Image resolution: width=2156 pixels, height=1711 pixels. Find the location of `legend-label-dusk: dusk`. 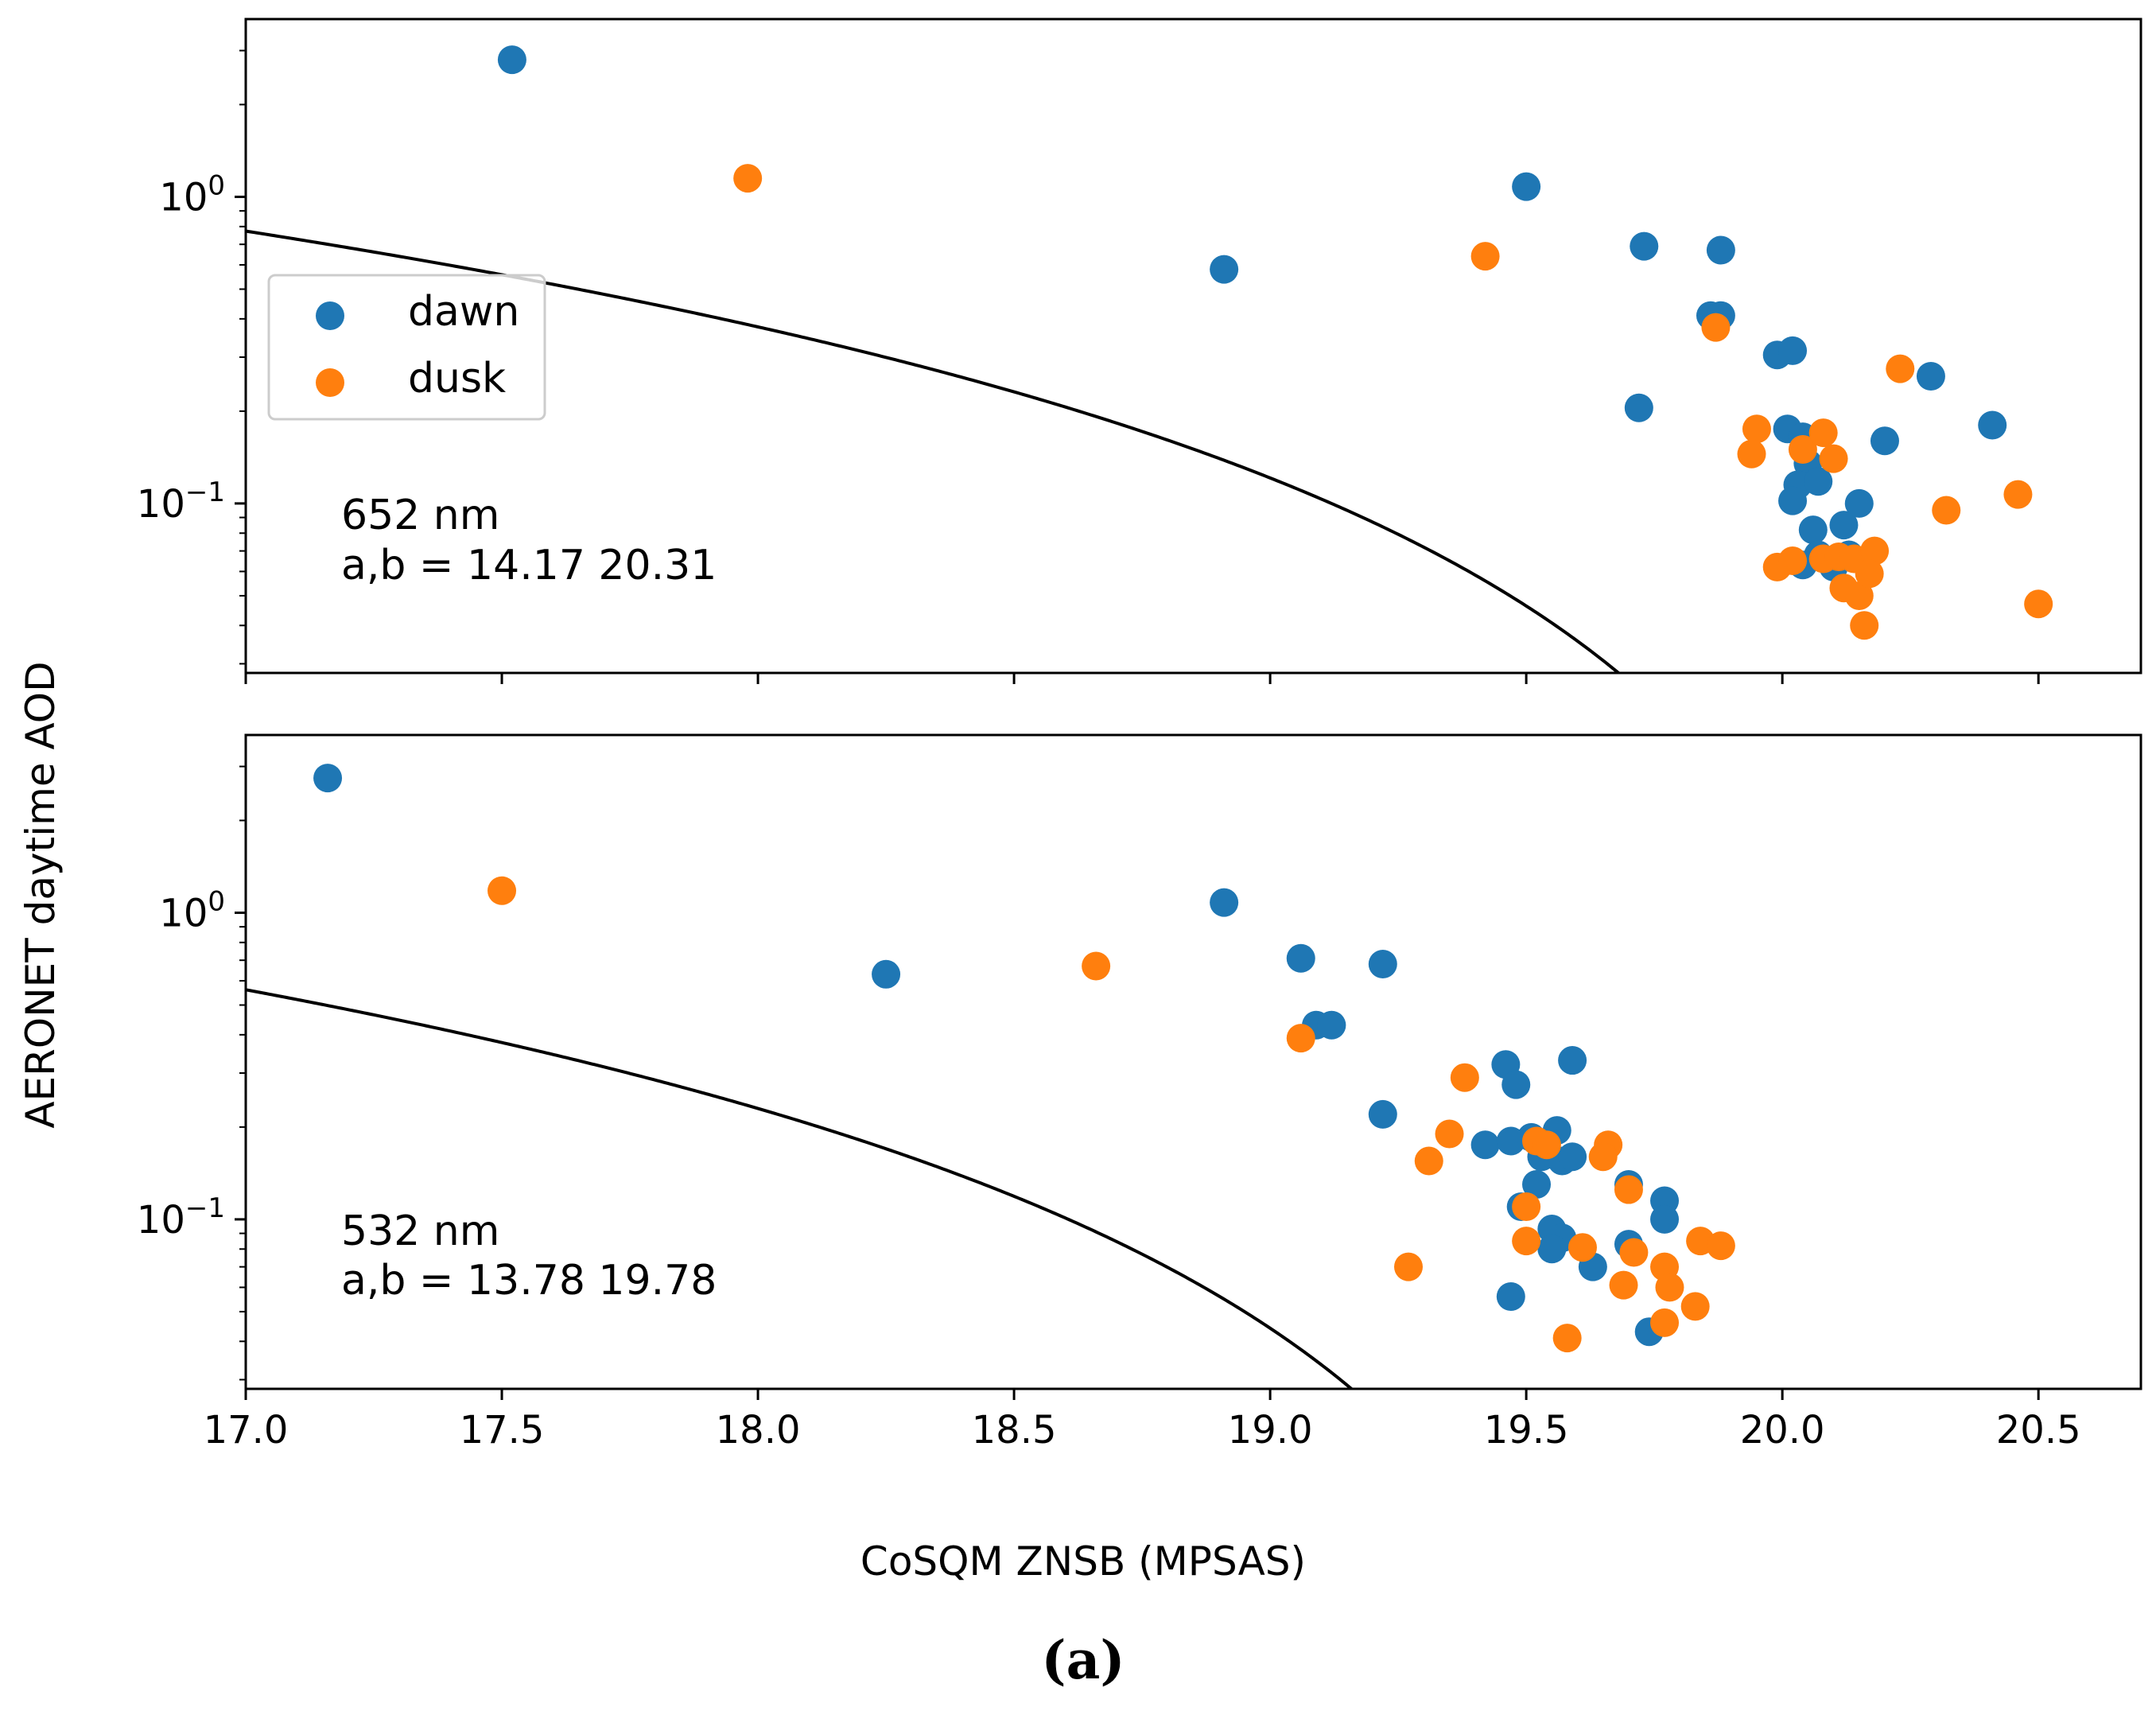

legend-label-dusk: dusk is located at coordinates (457, 378).